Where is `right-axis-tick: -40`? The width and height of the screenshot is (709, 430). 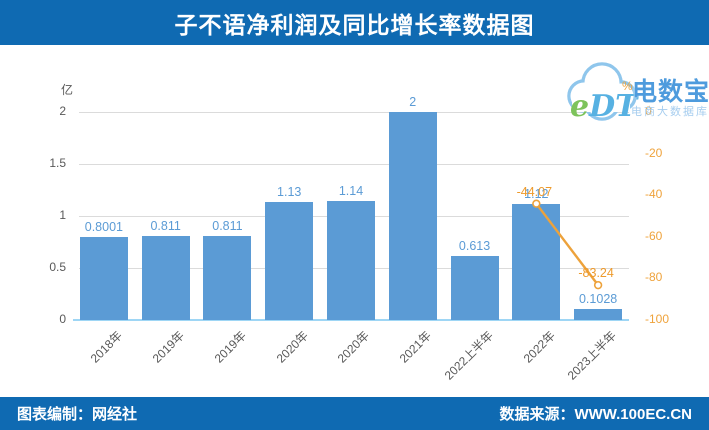
right-axis-tick: -40 is located at coordinates (654, 194).